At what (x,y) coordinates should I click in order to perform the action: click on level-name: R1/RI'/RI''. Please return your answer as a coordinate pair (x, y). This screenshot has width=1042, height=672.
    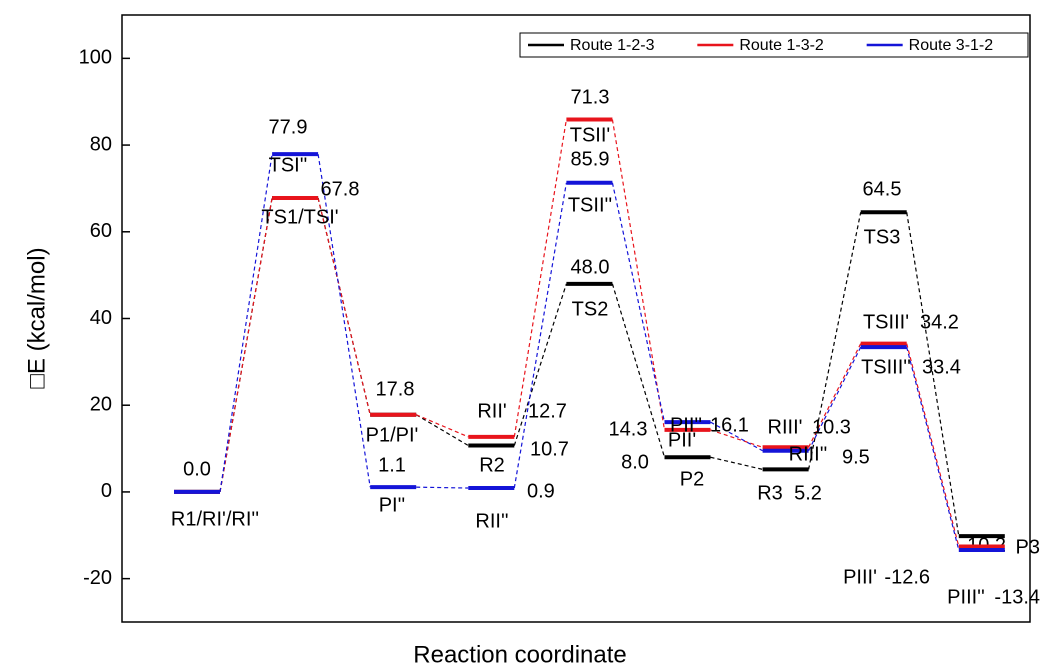
    Looking at the image, I should click on (215, 519).